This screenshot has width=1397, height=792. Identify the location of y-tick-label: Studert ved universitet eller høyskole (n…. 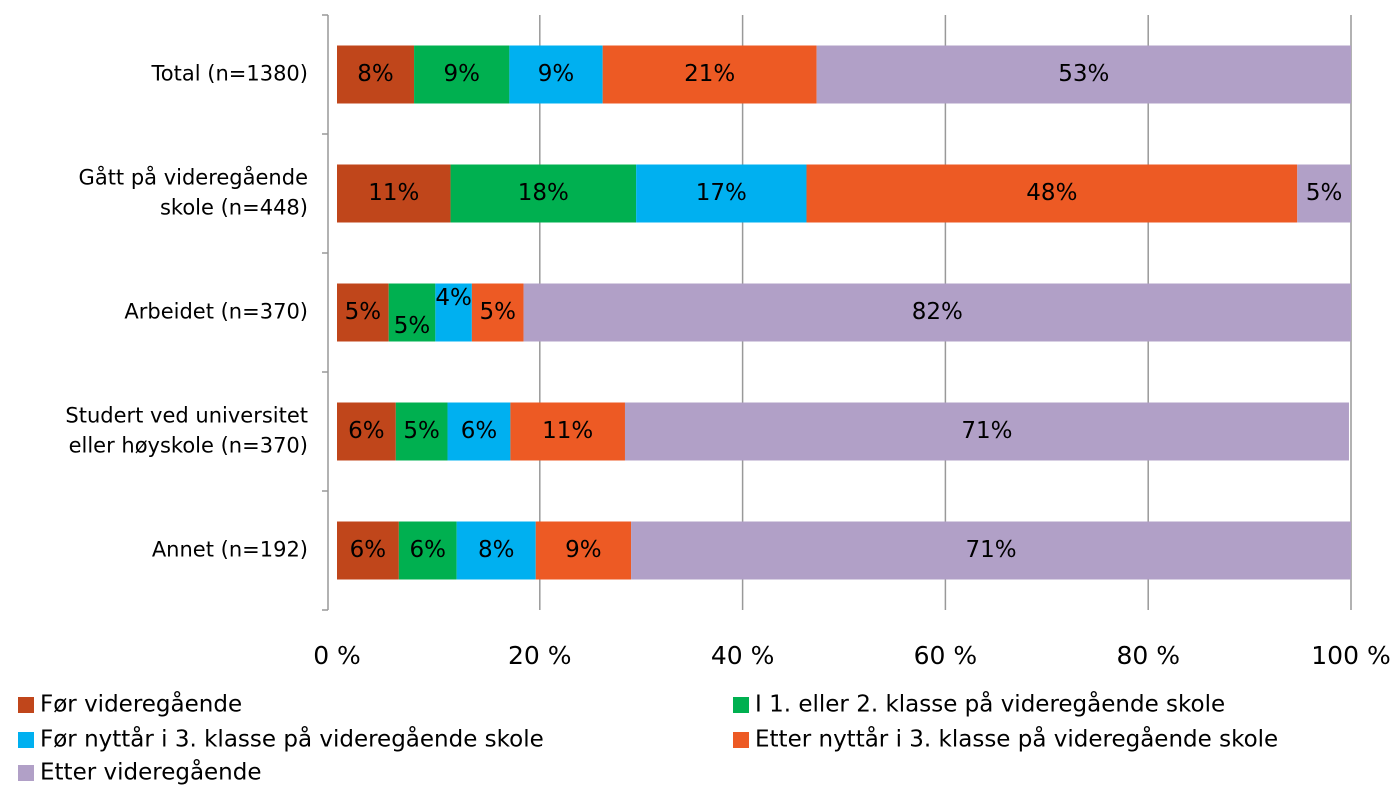
(186, 431).